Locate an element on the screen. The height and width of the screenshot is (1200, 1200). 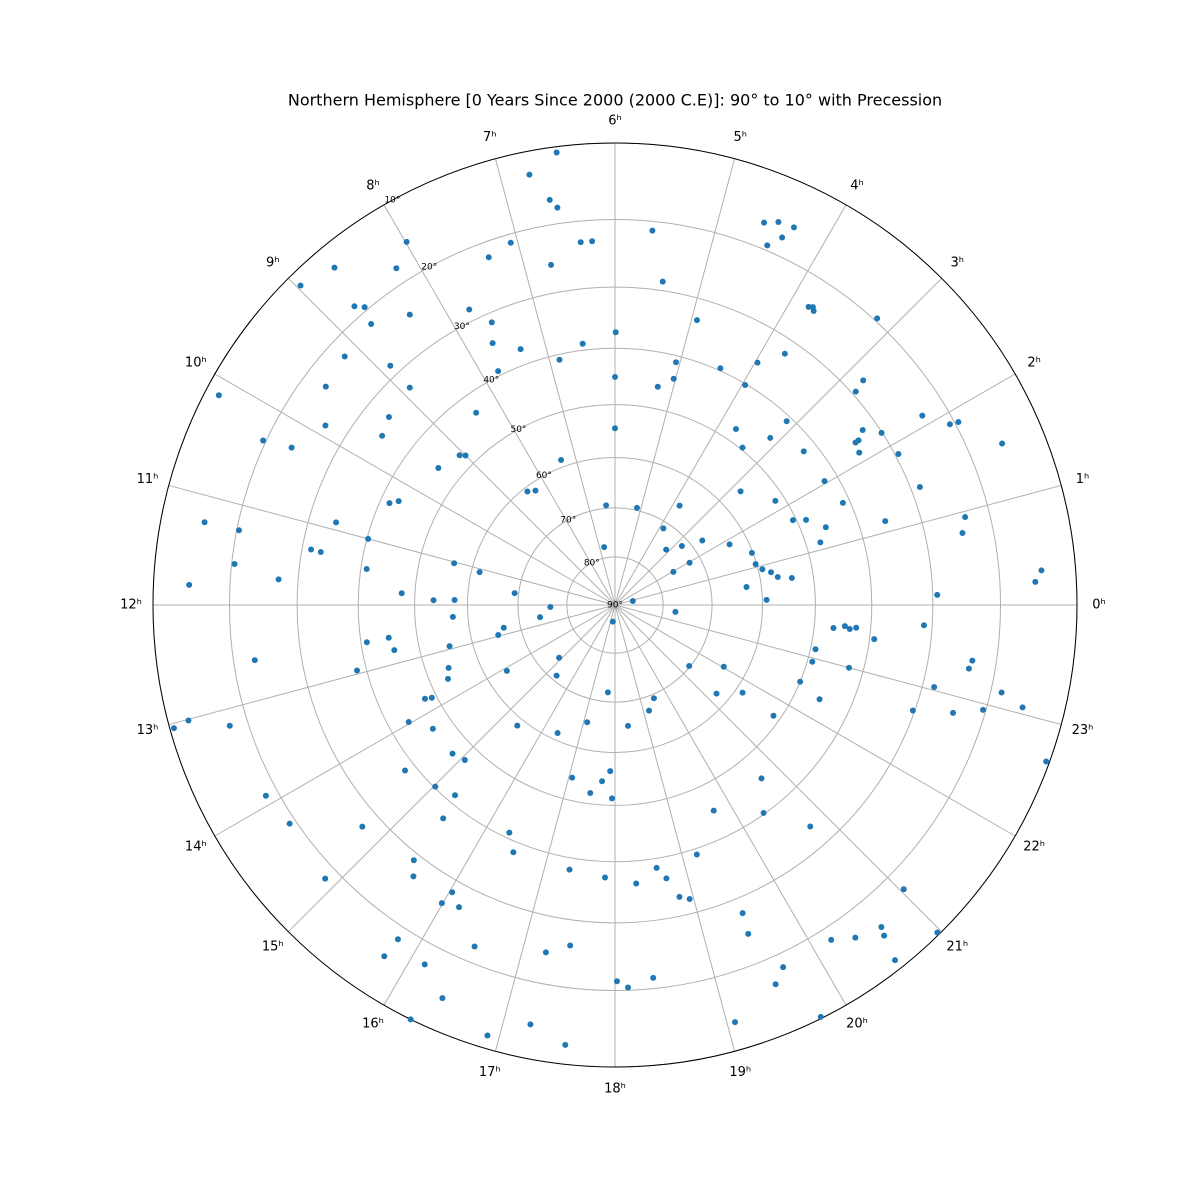
radial-tick-label: 20° is located at coordinates (429, 268).